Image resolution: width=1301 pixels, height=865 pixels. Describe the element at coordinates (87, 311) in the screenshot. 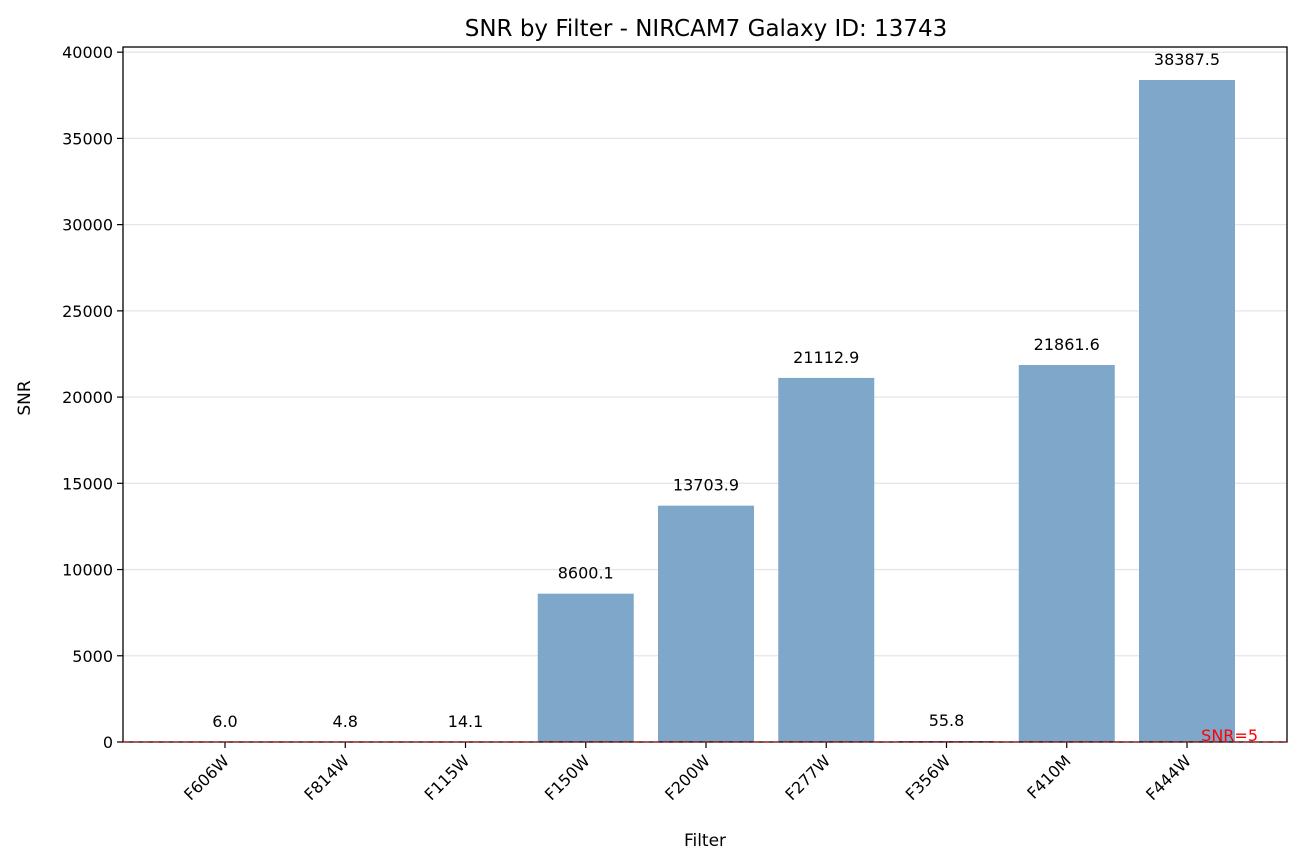

I see `y-tick-label: 25000` at that location.